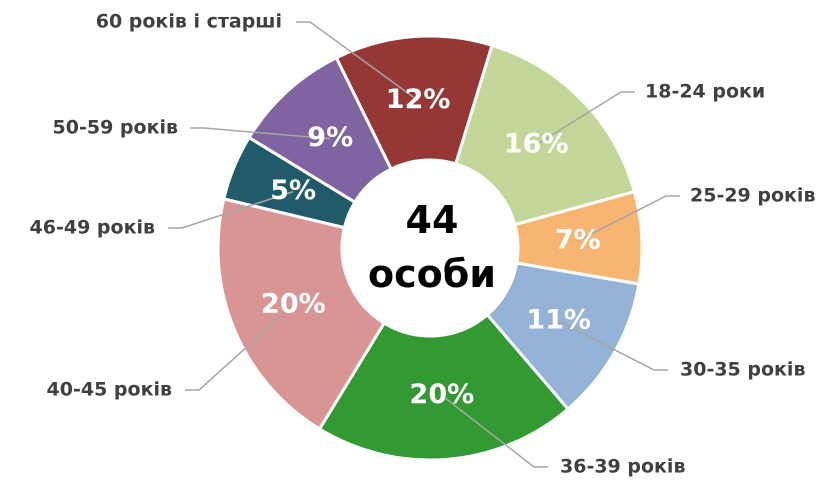 Image resolution: width=834 pixels, height=480 pixels. I want to click on category-label: 50-59 років, so click(115, 128).